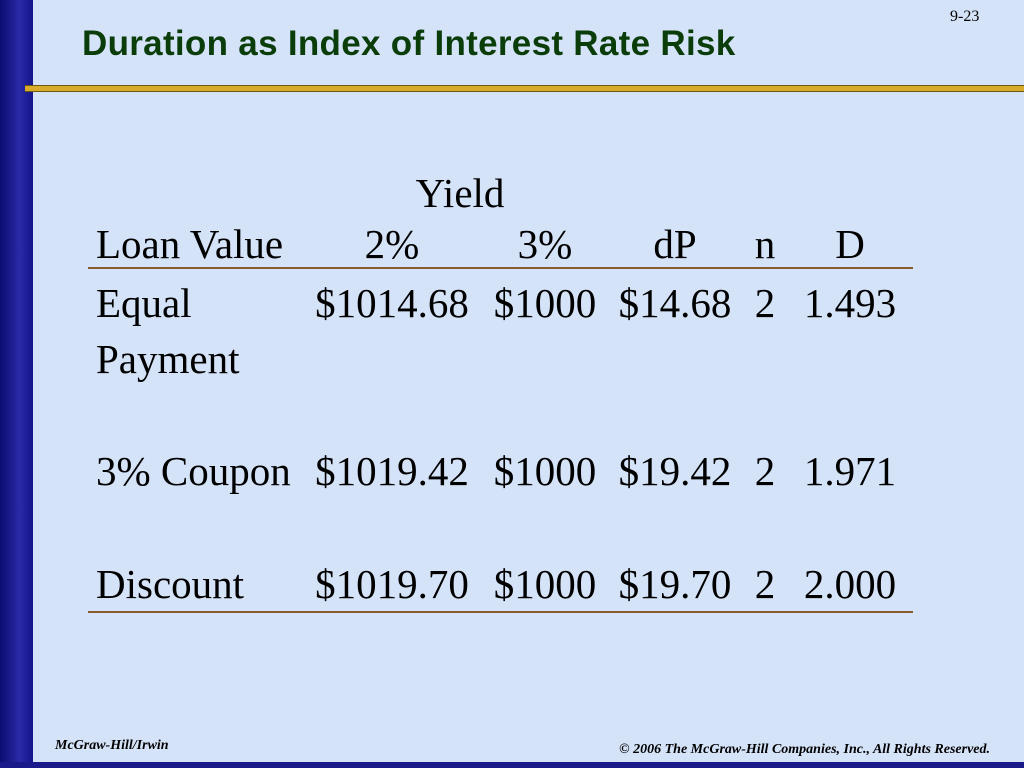  What do you see at coordinates (965, 16) in the screenshot?
I see `slide-number: 9-23` at bounding box center [965, 16].